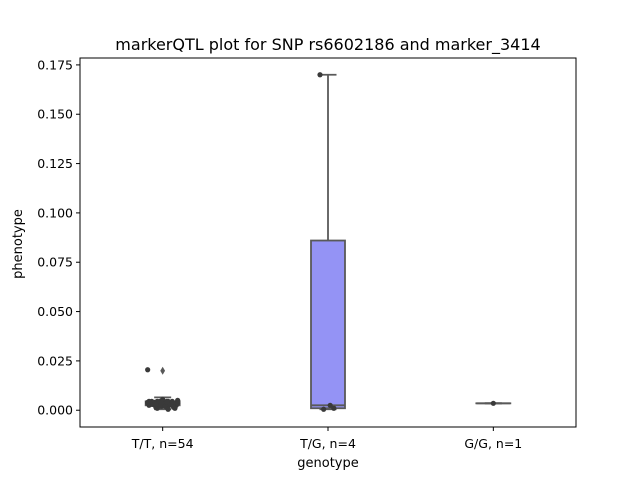 This screenshot has width=640, height=480. I want to click on x-tick-label: G/G, n=1, so click(493, 443).